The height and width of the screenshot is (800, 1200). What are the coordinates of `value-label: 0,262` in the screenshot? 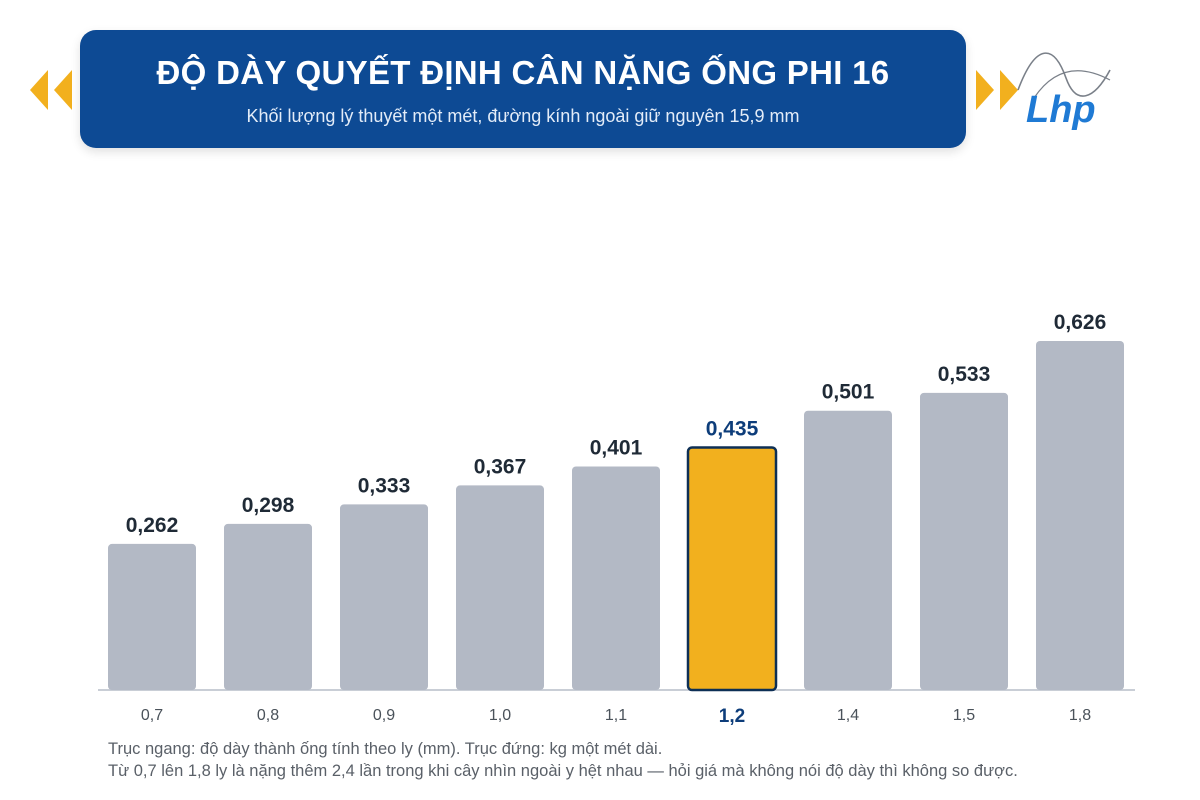 It's located at (152, 525).